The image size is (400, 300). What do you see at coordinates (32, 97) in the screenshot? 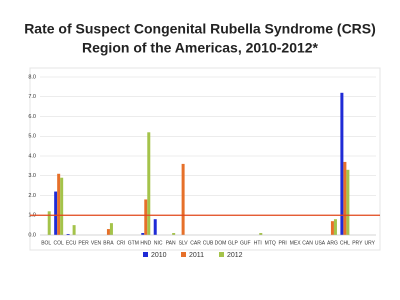
I see `y-tick-label: 7.0` at bounding box center [32, 97].